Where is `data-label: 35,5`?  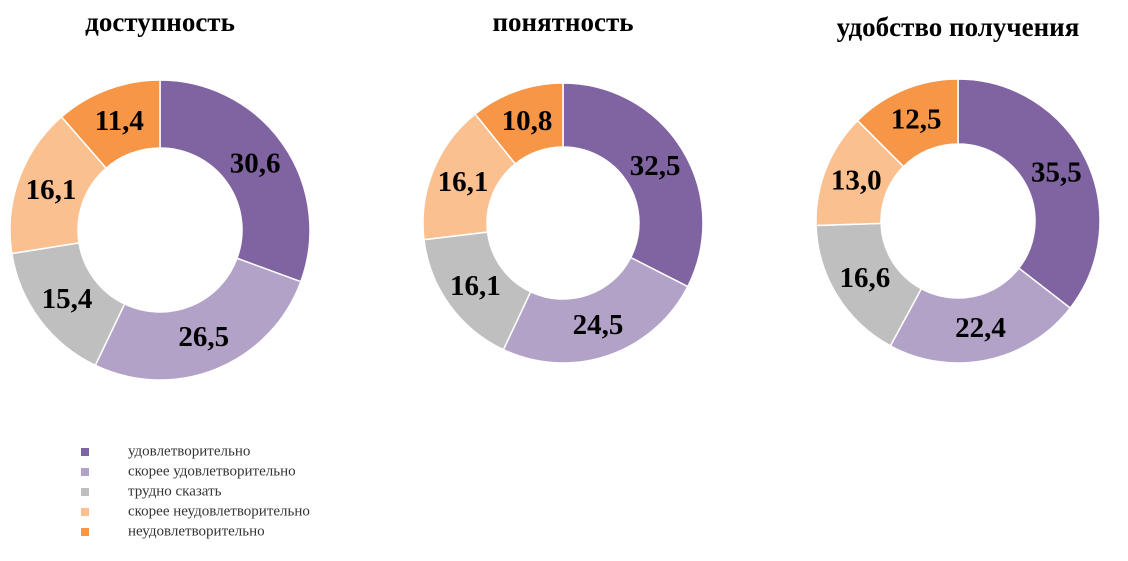
data-label: 35,5 is located at coordinates (1056, 172).